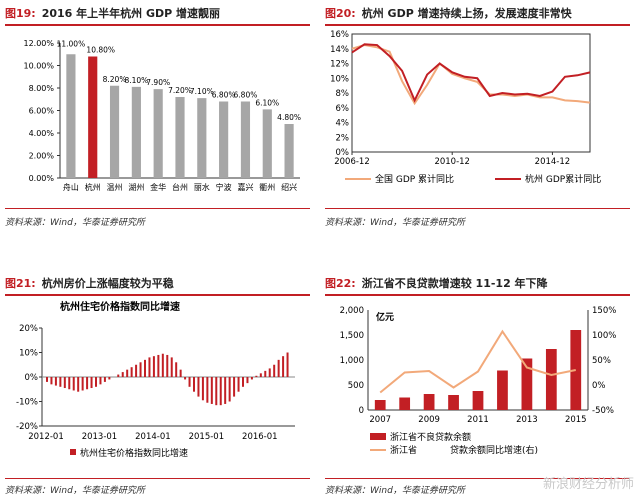 Image resolution: width=640 pixels, height=498 pixels. What do you see at coordinates (136, 80) in the screenshot?
I see `data-label: 8.10%` at bounding box center [136, 80].